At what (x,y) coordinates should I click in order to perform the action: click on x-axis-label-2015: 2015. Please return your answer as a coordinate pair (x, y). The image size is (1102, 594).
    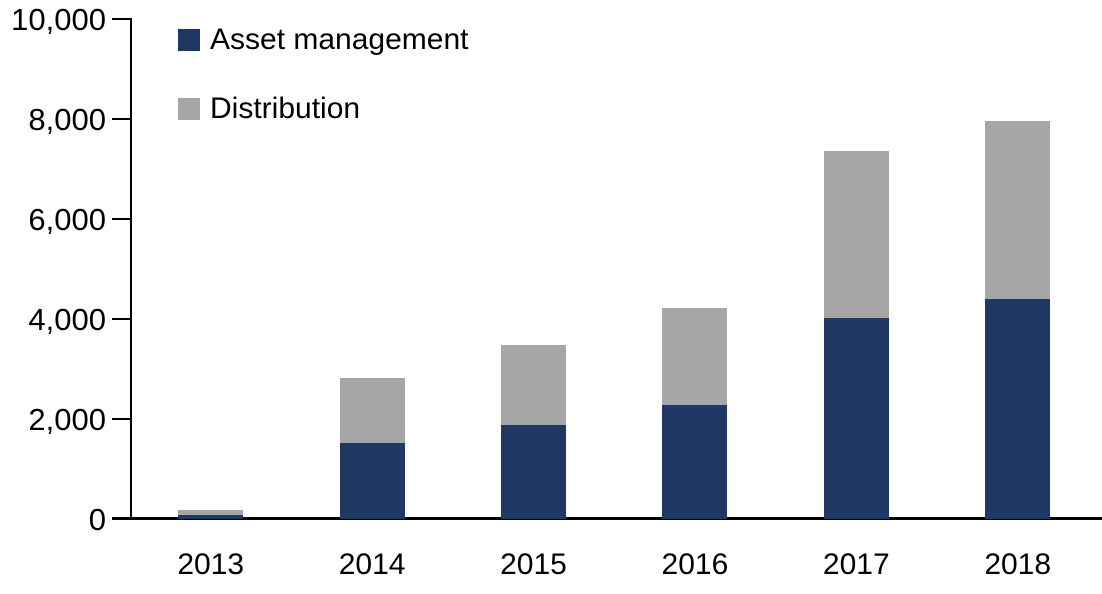
    Looking at the image, I should click on (533, 564).